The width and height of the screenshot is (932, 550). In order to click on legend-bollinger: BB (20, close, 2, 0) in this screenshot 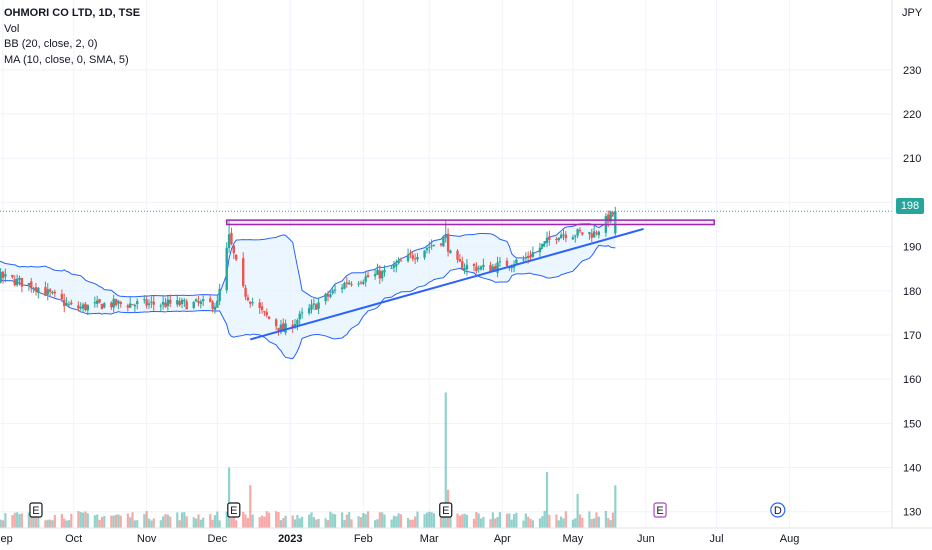, I will do `click(51, 44)`.